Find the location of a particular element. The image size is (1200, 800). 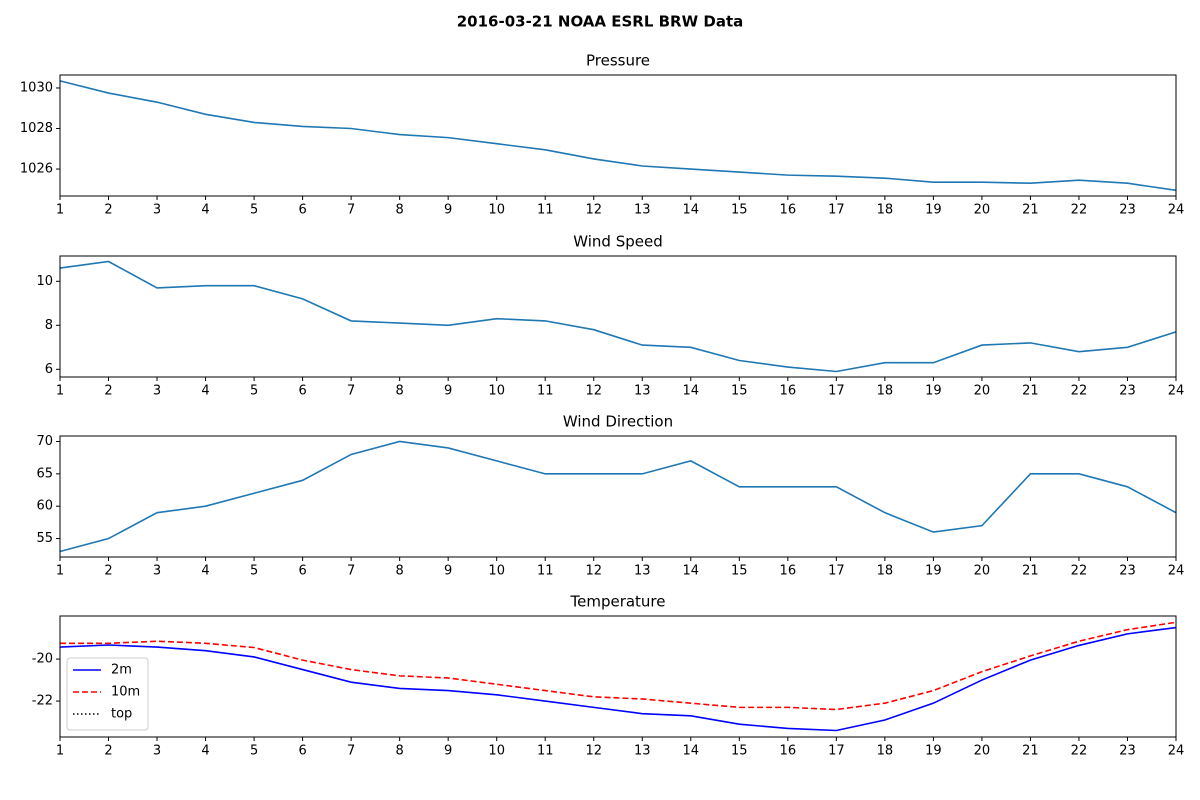

y-tick-label: 65 is located at coordinates (44, 473).